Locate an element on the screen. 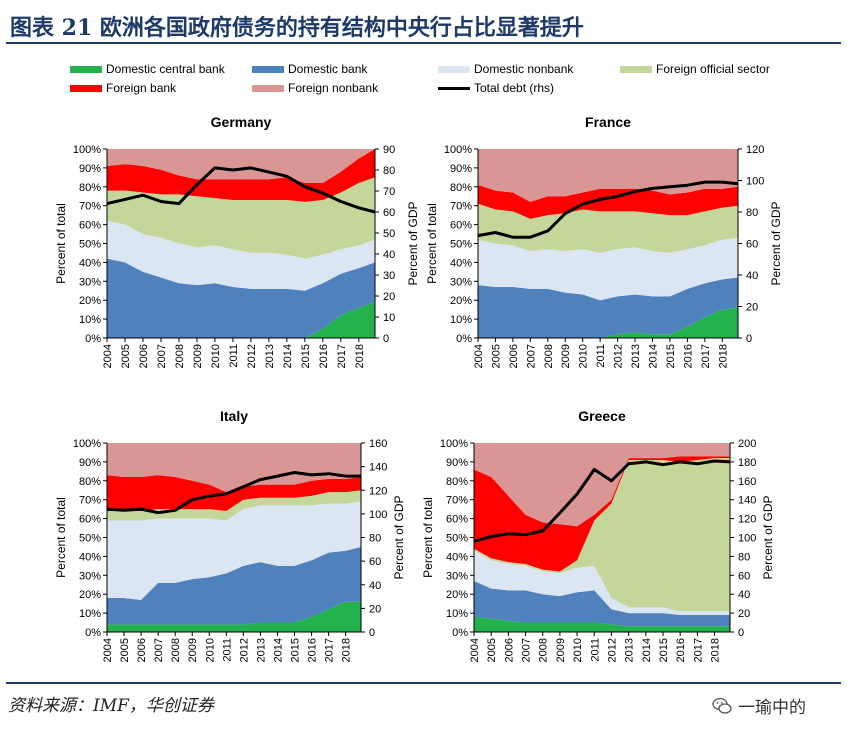 This screenshot has width=847, height=742. x-tick-label: 2006 is located at coordinates (514, 356).